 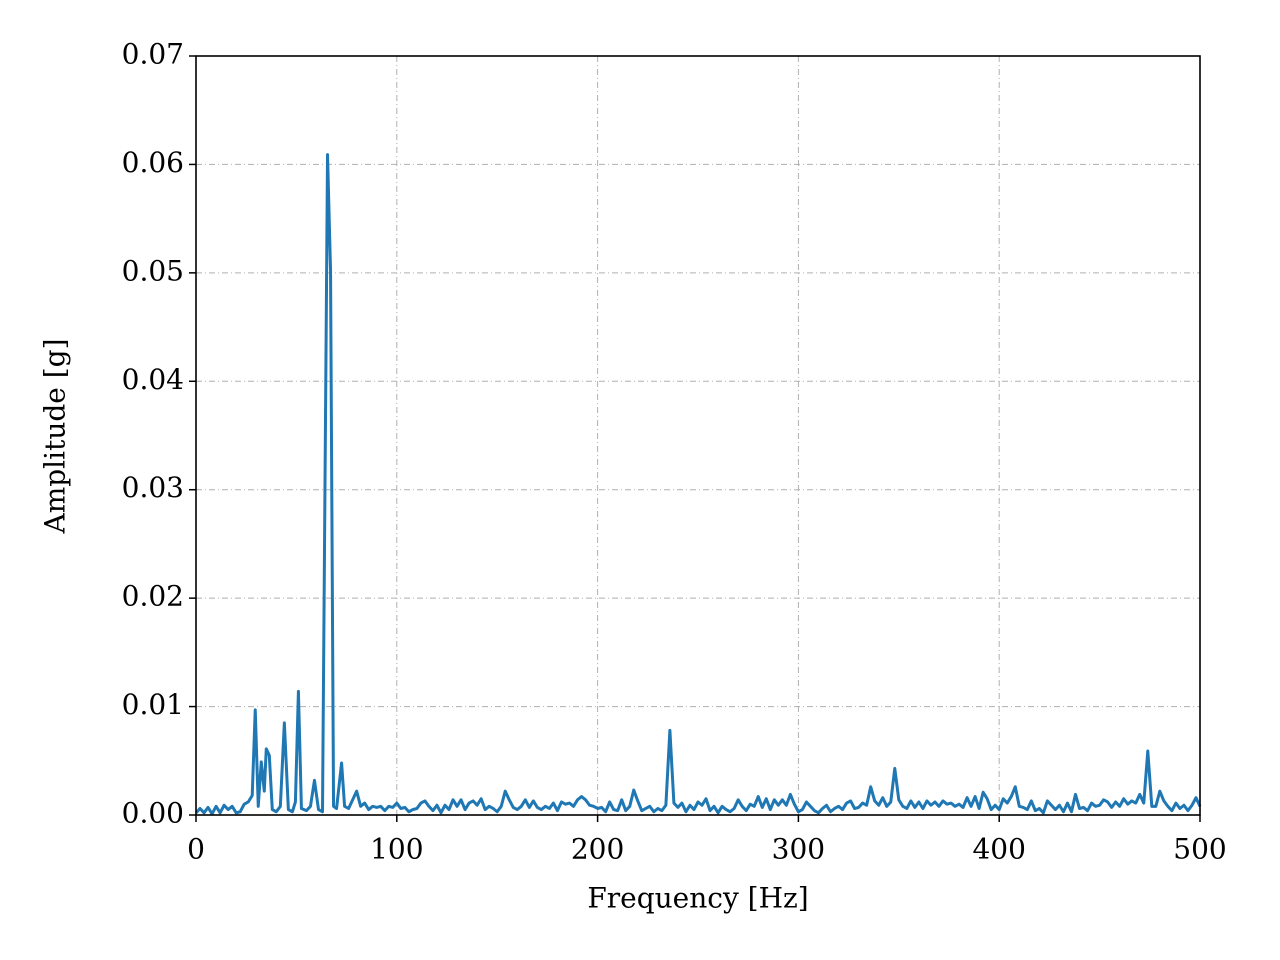 I want to click on y-tick-label: 0.05, so click(x=153, y=270).